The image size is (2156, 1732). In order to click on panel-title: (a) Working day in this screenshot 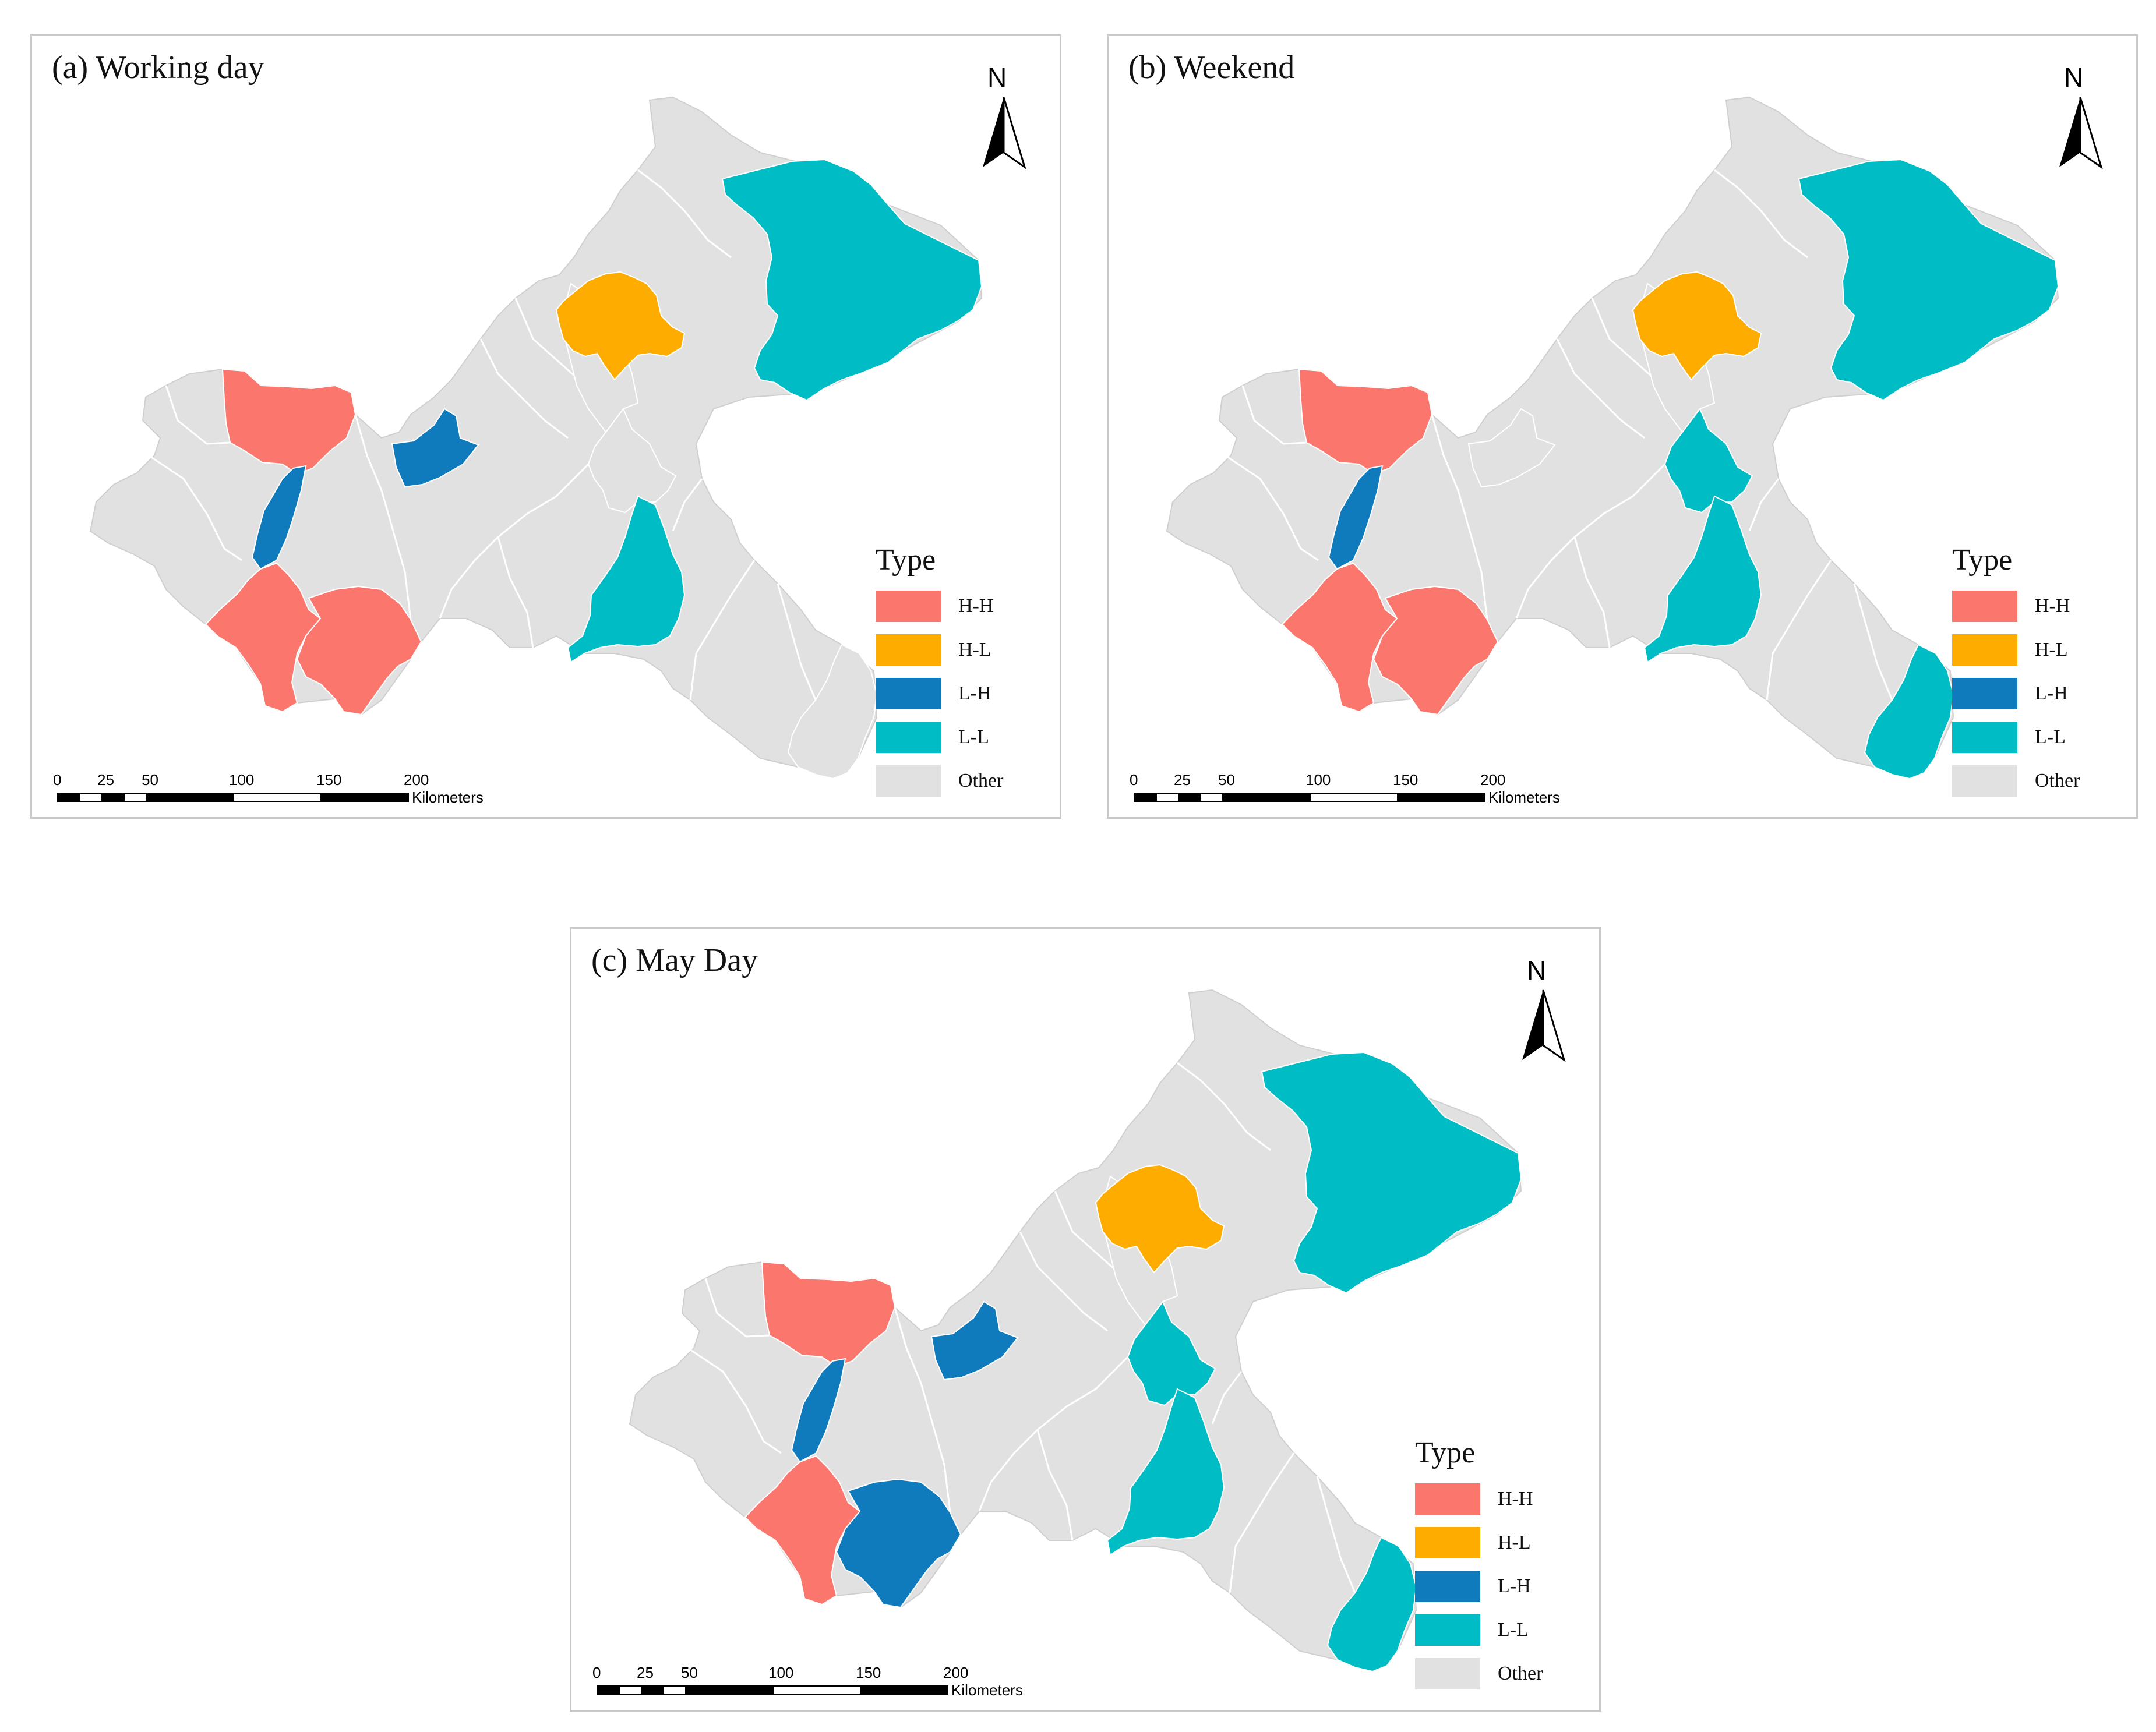, I will do `click(158, 68)`.